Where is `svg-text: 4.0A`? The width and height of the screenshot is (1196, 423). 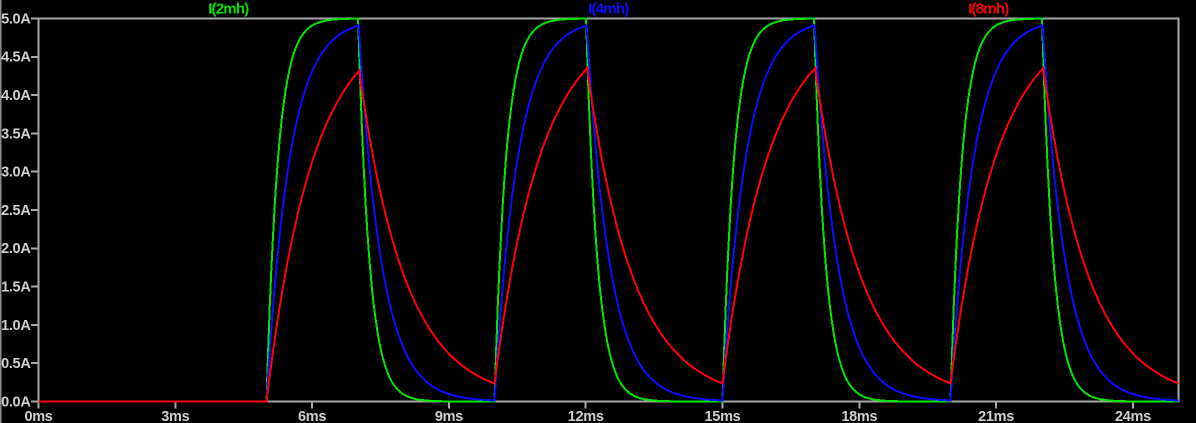
svg-text: 4.0A is located at coordinates (16, 96).